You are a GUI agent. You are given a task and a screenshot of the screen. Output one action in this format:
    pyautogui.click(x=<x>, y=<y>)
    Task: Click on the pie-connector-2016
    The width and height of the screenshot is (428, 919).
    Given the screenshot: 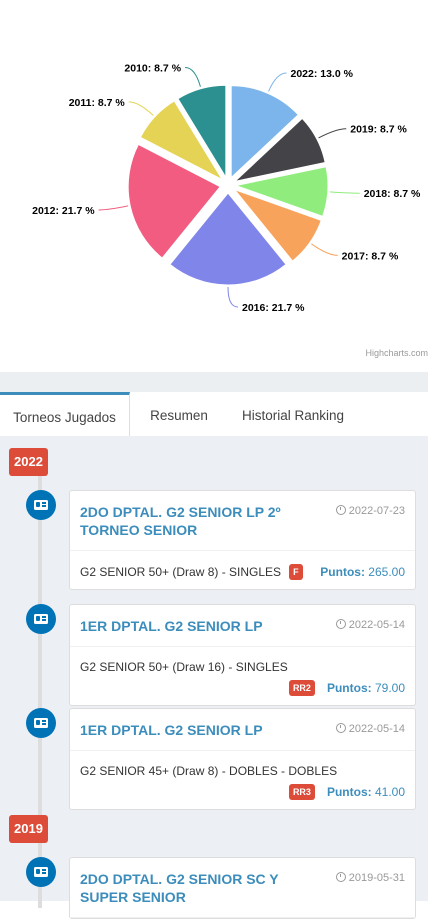 What is the action you would take?
    pyautogui.click(x=233, y=297)
    